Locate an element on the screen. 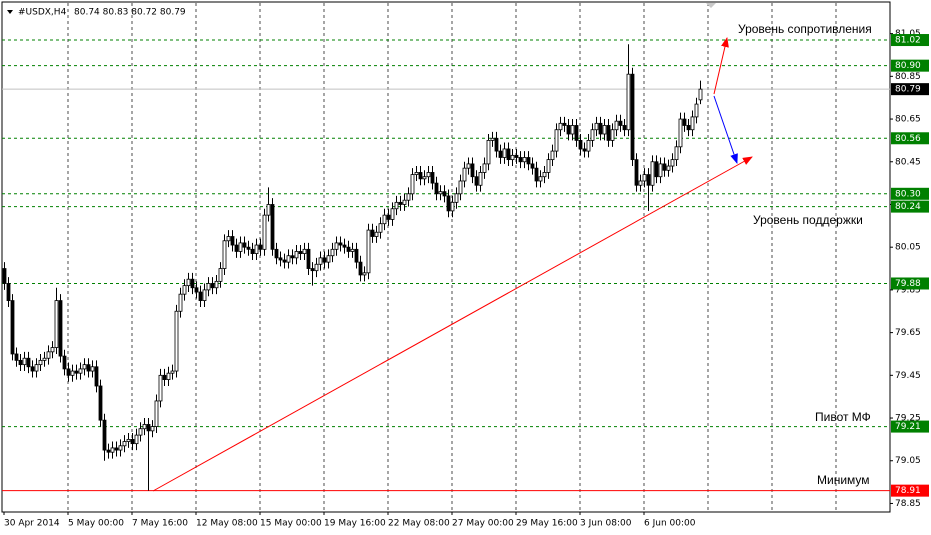  shift-marker is located at coordinates (711, 5).